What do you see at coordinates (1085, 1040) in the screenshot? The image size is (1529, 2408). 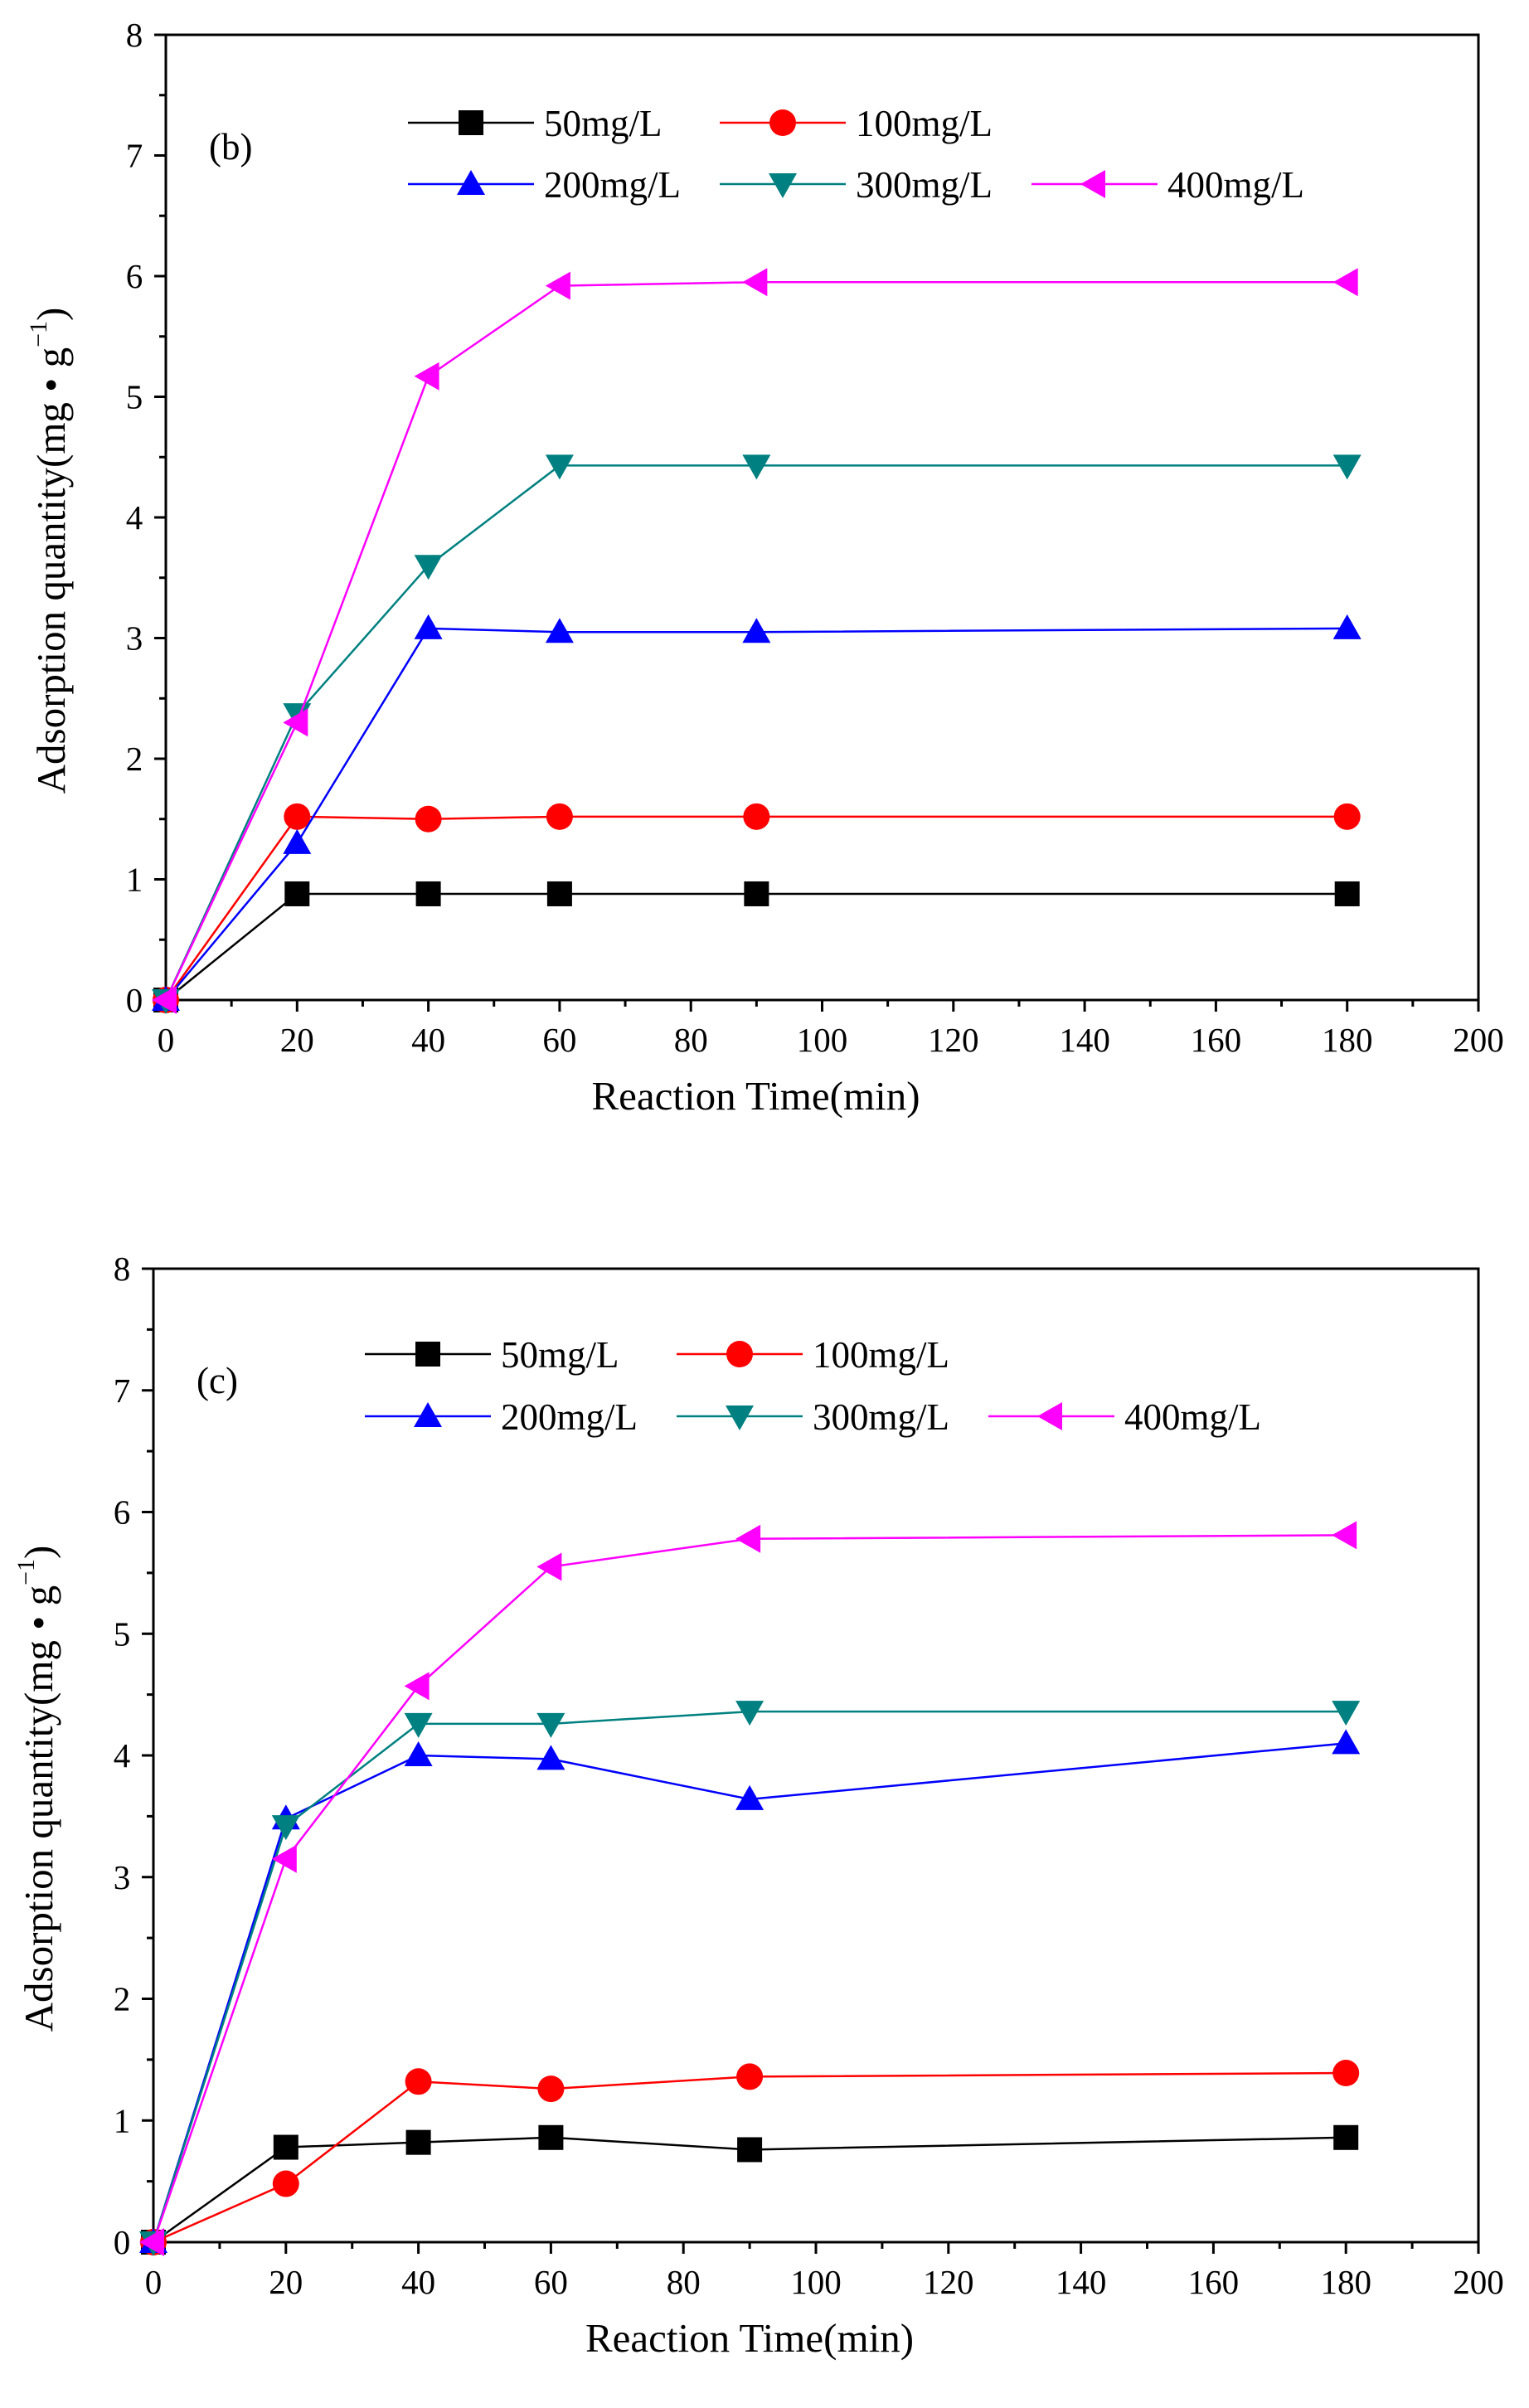 I see `x-tick-label: 140` at bounding box center [1085, 1040].